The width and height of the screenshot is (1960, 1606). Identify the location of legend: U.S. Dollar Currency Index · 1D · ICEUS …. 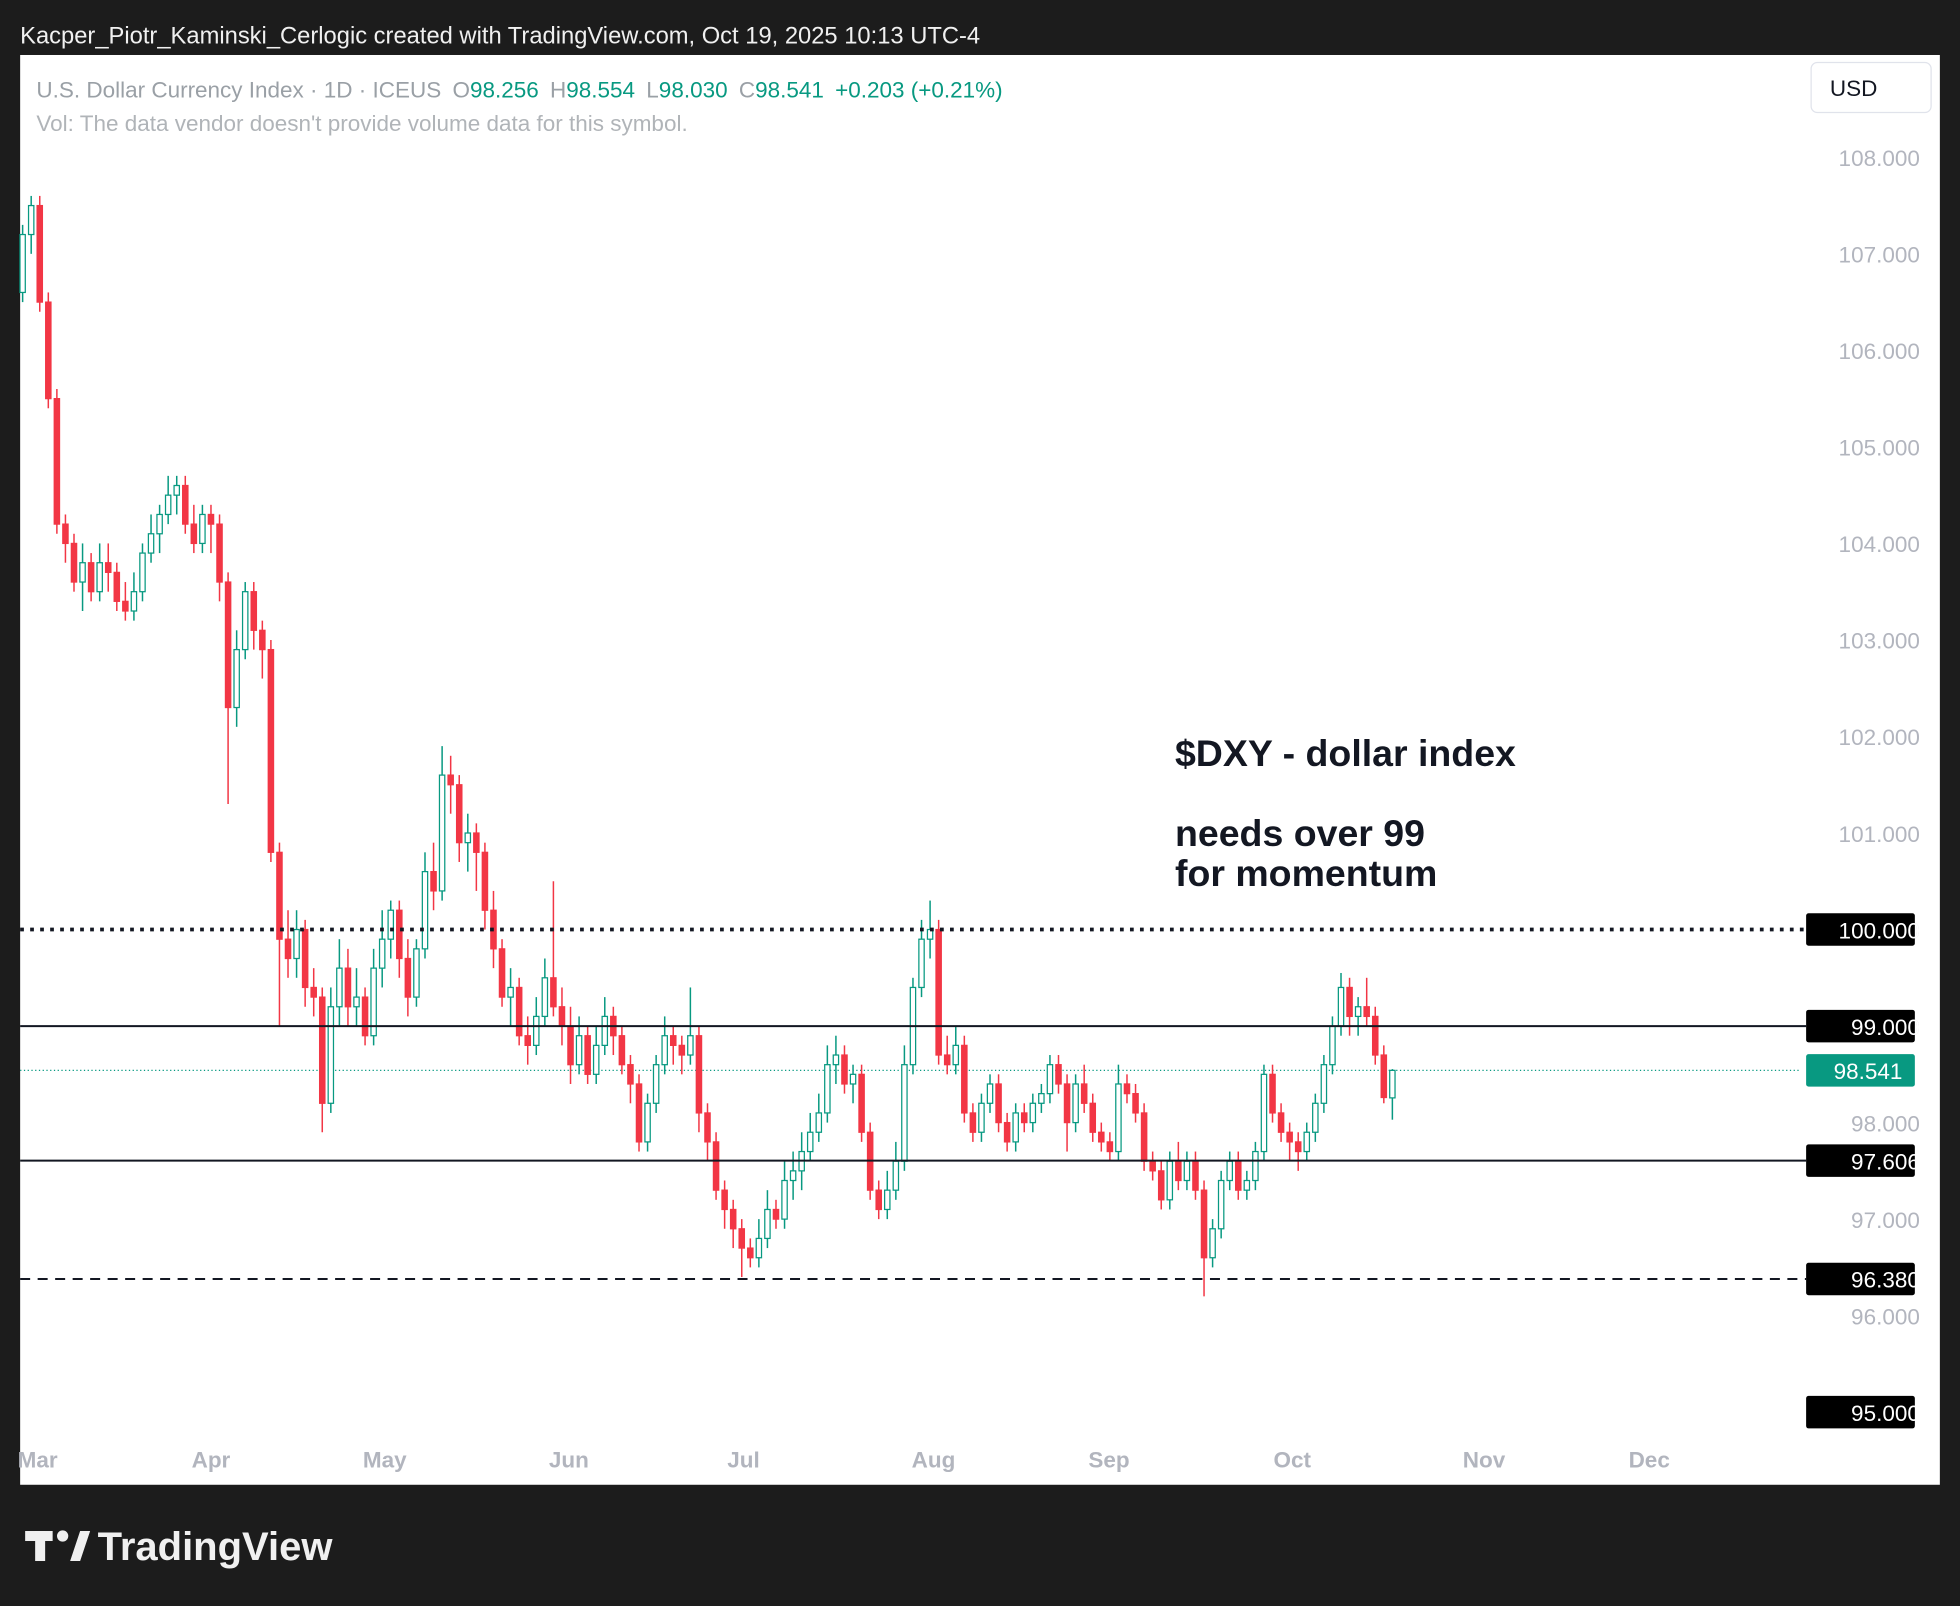
(519, 89).